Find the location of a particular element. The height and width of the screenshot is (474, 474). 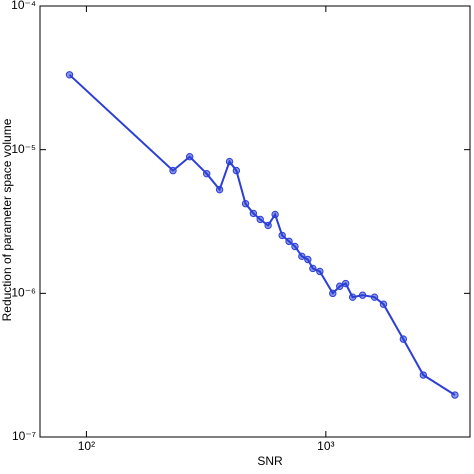

y-tick-label: 10⁻⁴ is located at coordinates (23, 6).